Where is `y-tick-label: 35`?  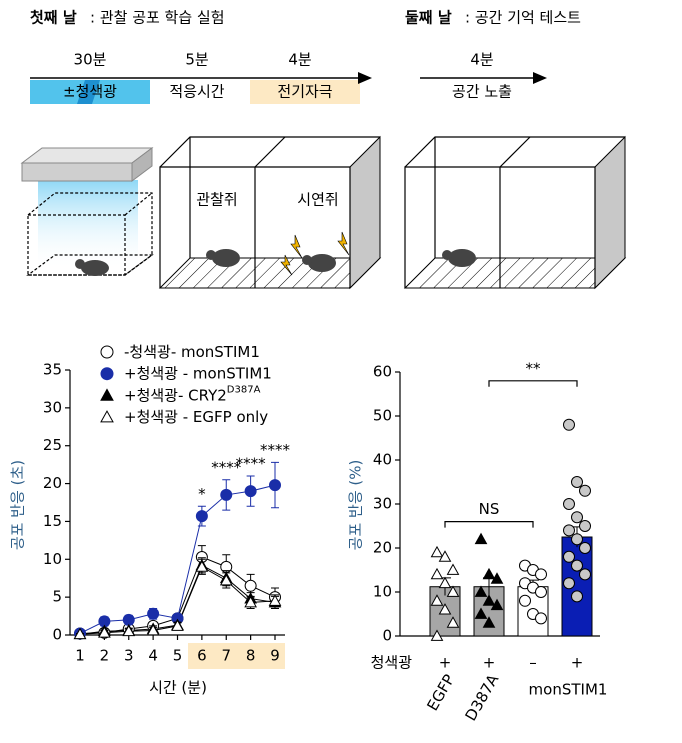 y-tick-label: 35 is located at coordinates (52, 370).